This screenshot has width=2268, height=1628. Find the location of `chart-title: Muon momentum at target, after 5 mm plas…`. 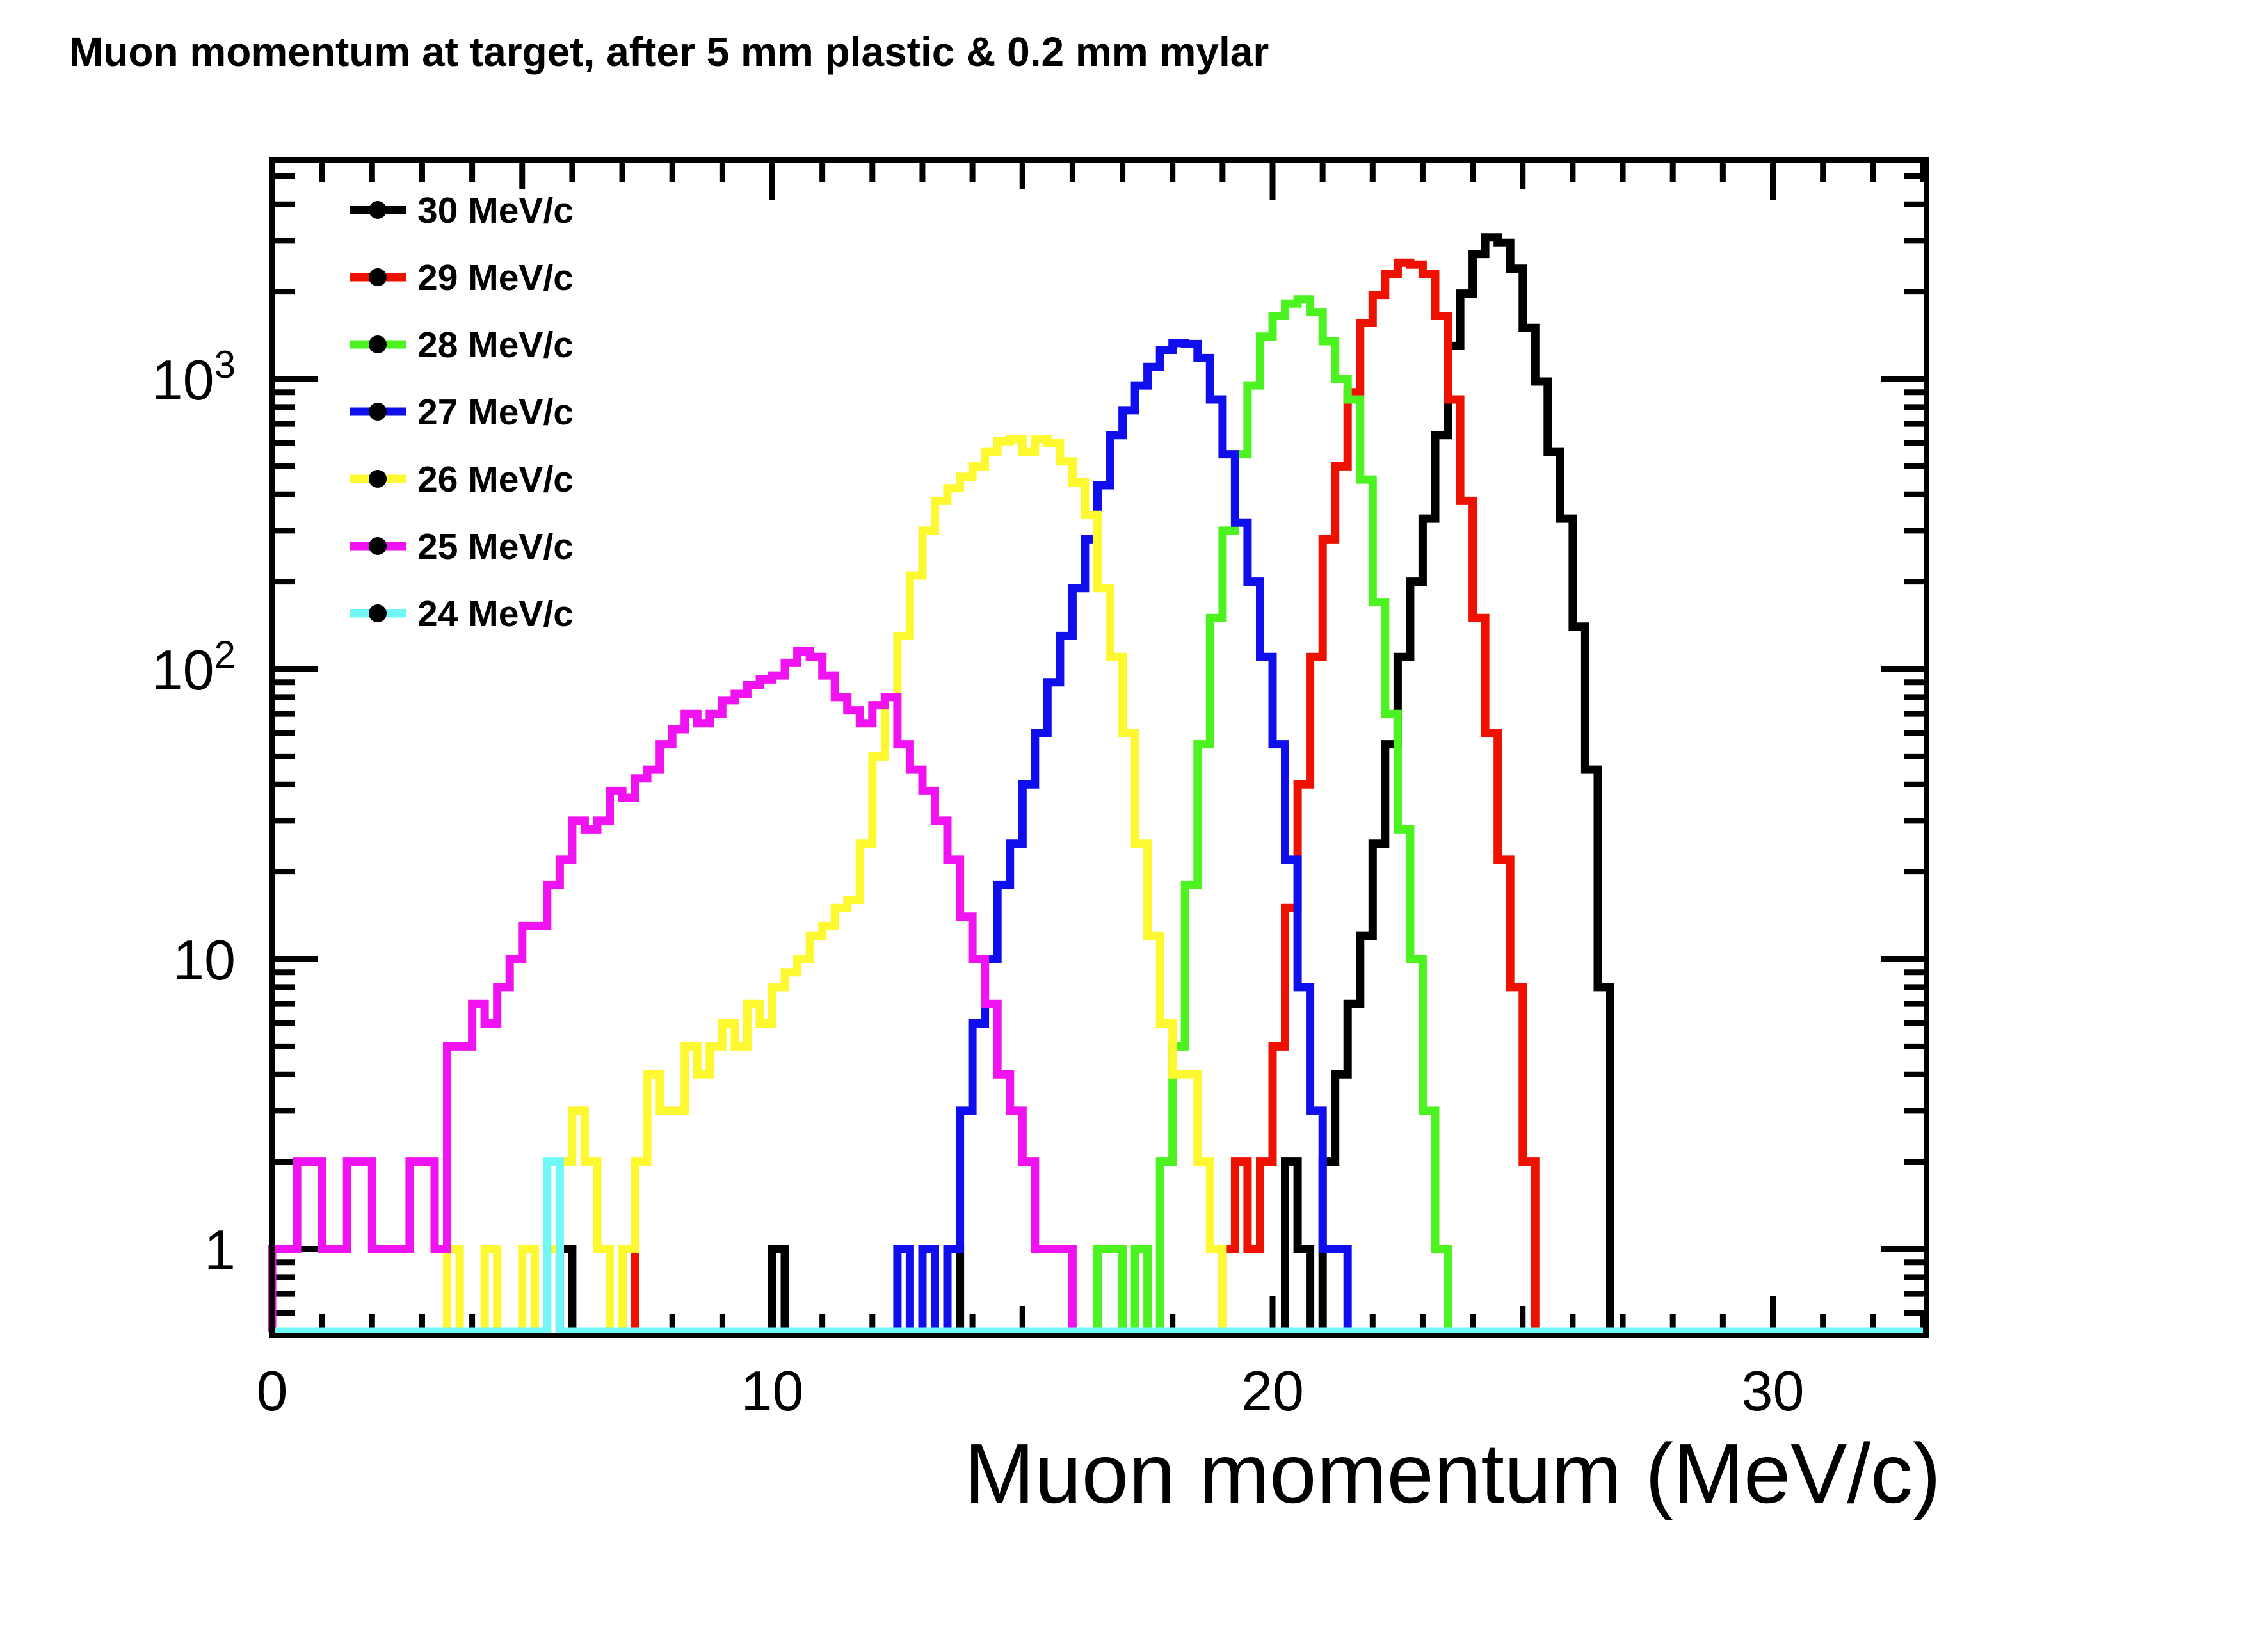

chart-title: Muon momentum at target, after 5 mm plas… is located at coordinates (669, 52).